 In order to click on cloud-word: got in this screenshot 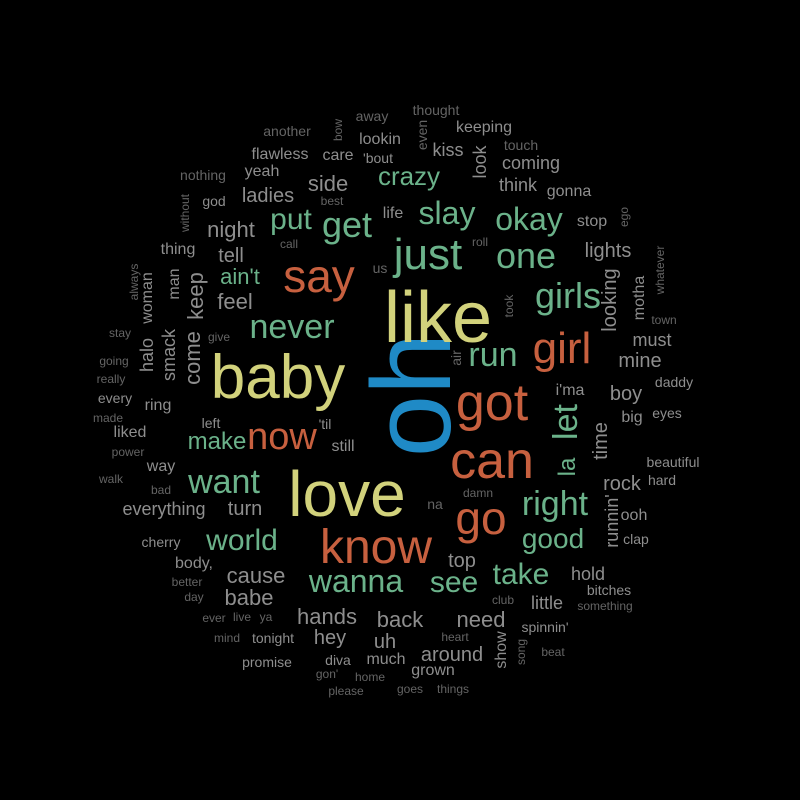, I will do `click(492, 403)`.